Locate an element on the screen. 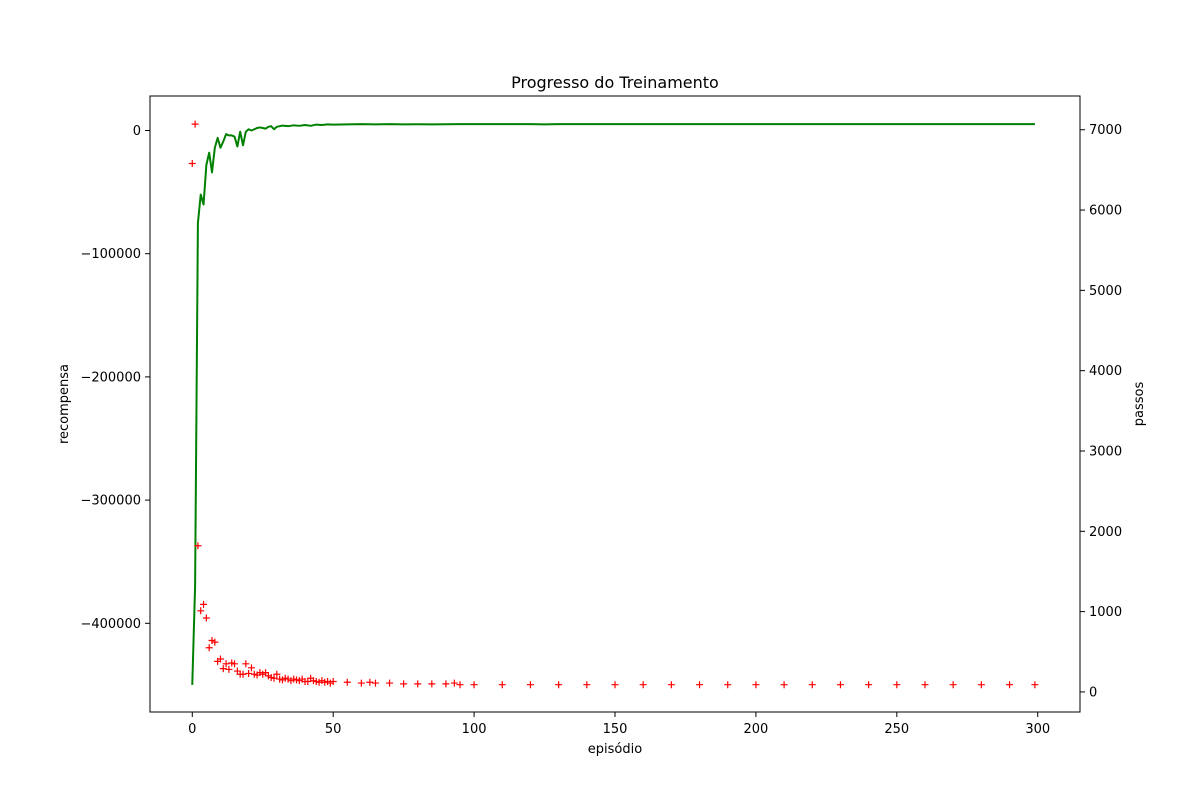  y-right-tick-label: 1000 is located at coordinates (1105, 612).